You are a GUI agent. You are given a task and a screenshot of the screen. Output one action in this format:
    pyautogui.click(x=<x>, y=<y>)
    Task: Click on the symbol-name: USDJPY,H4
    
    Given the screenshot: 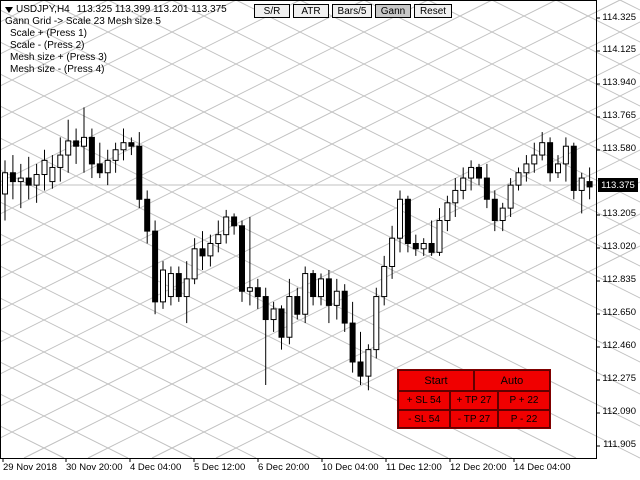 What is the action you would take?
    pyautogui.click(x=43, y=9)
    